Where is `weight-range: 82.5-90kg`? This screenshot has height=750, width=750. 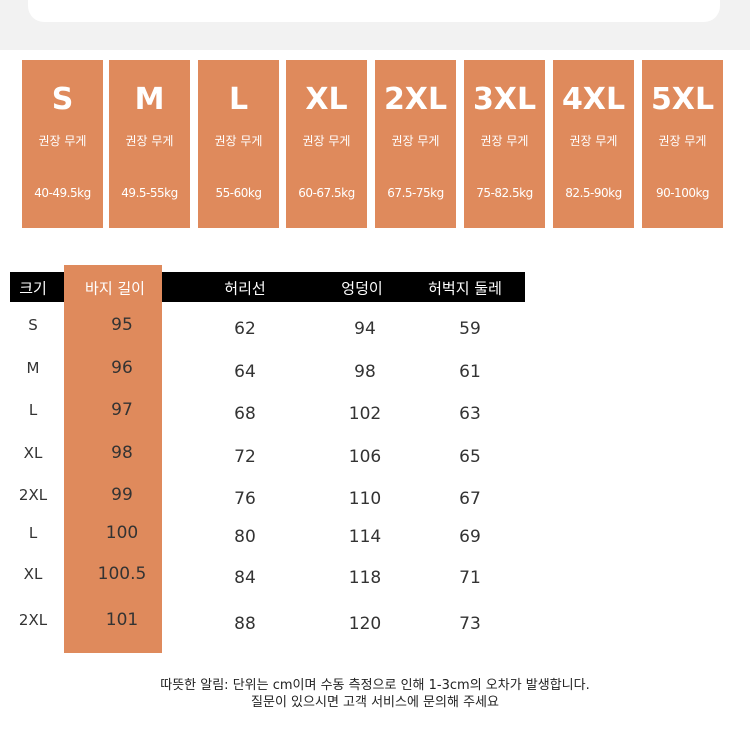 weight-range: 82.5-90kg is located at coordinates (593, 193).